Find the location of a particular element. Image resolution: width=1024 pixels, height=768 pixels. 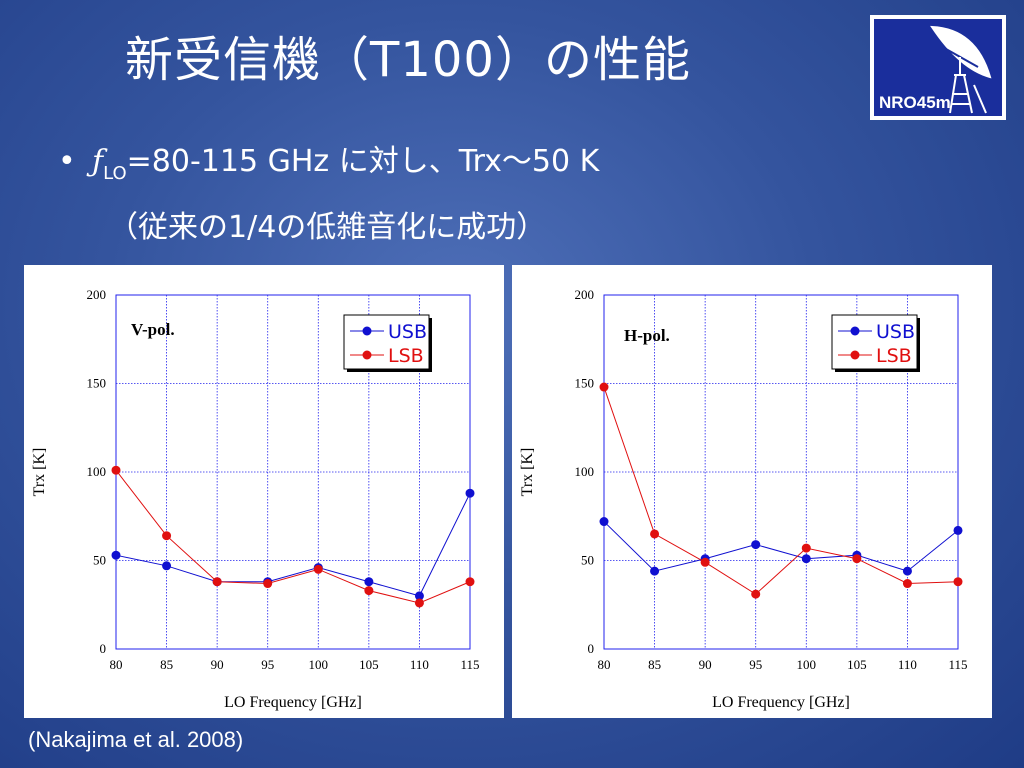

nro45m-logo: NRO45m is located at coordinates (938, 67).